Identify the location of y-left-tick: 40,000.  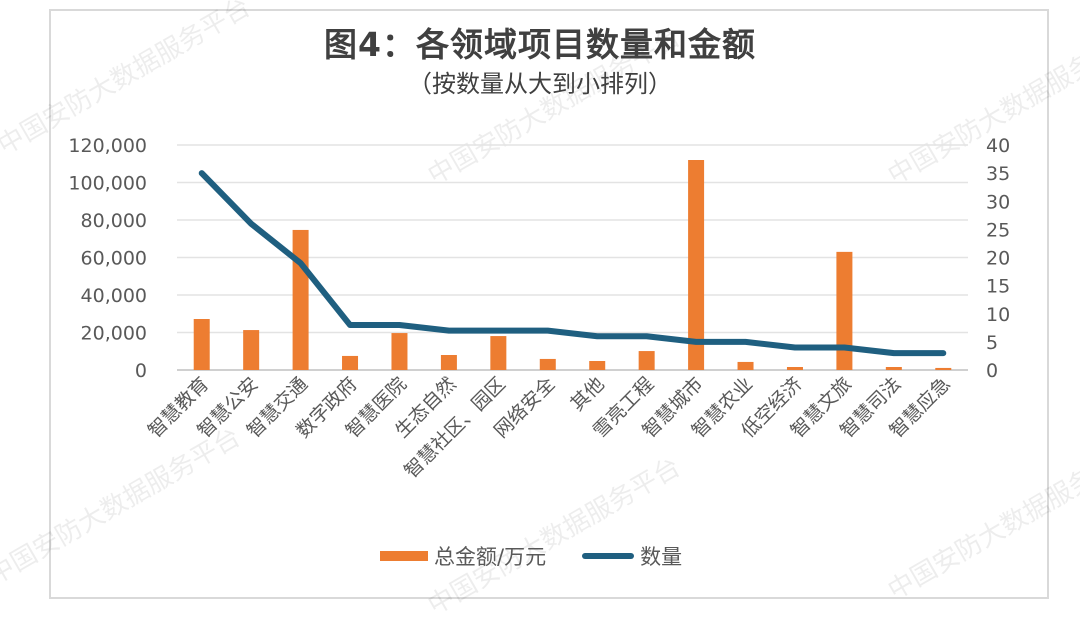
(114, 296).